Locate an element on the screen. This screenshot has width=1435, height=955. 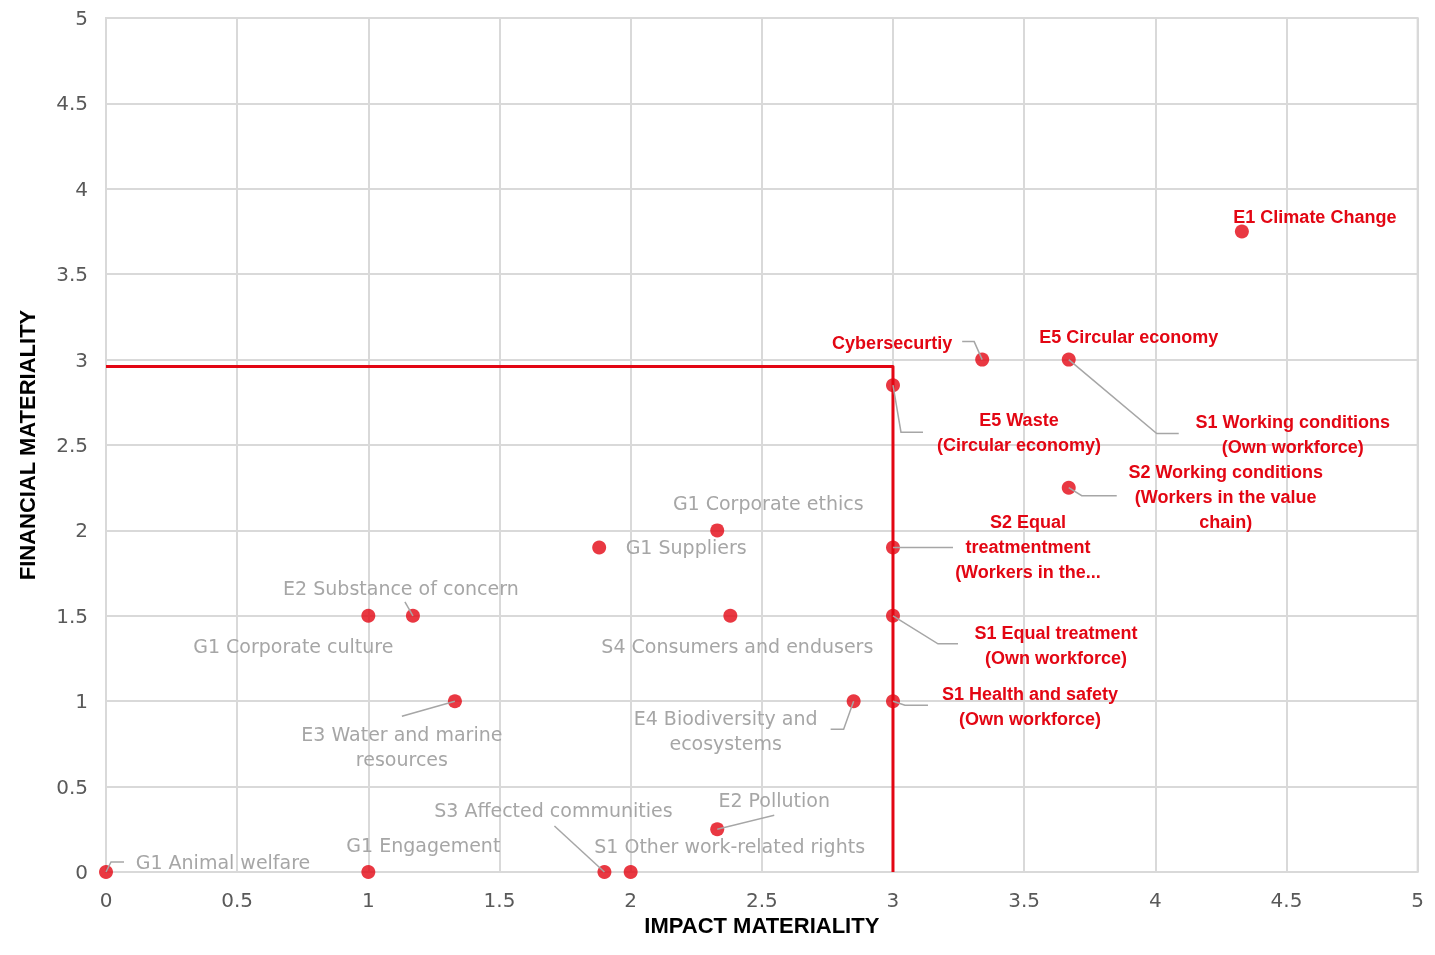
annotation: E3 Water and marine resources is located at coordinates (402, 746).